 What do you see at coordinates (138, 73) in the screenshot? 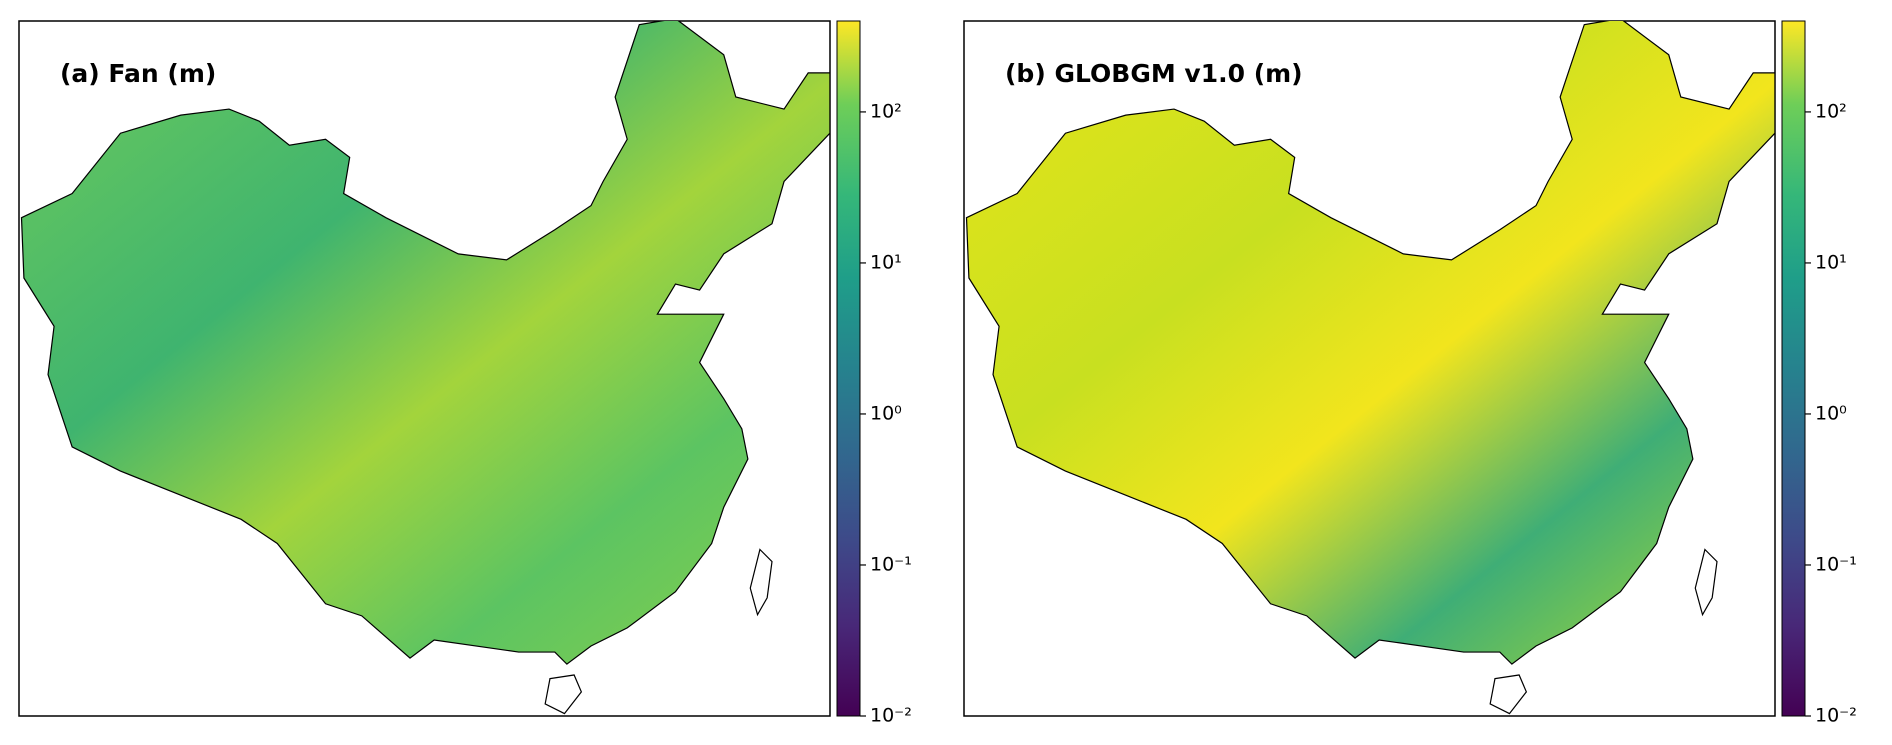
I see `panel-title: (a) Fan (m)` at bounding box center [138, 73].